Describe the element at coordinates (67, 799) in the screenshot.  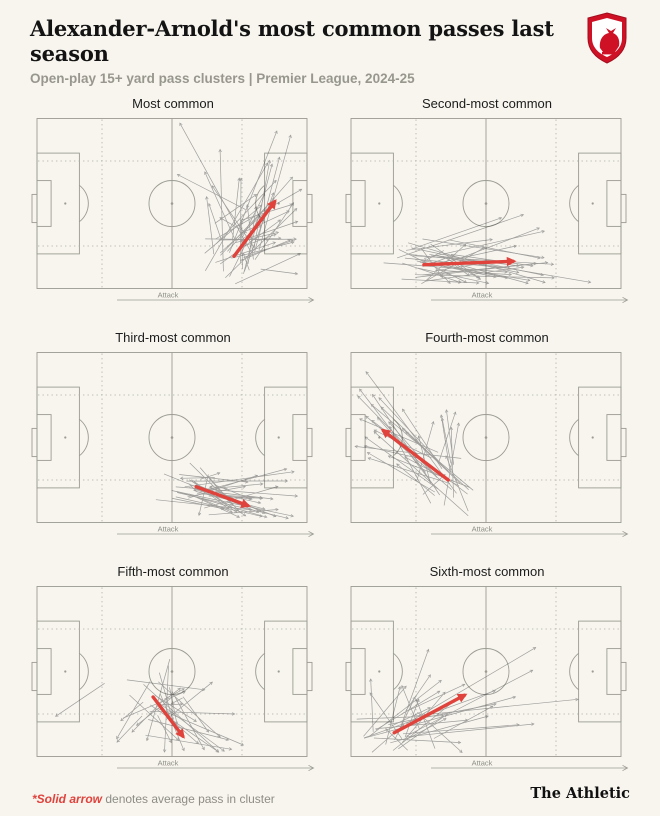
I see `footnote-emphasis: *Solid arrow` at that location.